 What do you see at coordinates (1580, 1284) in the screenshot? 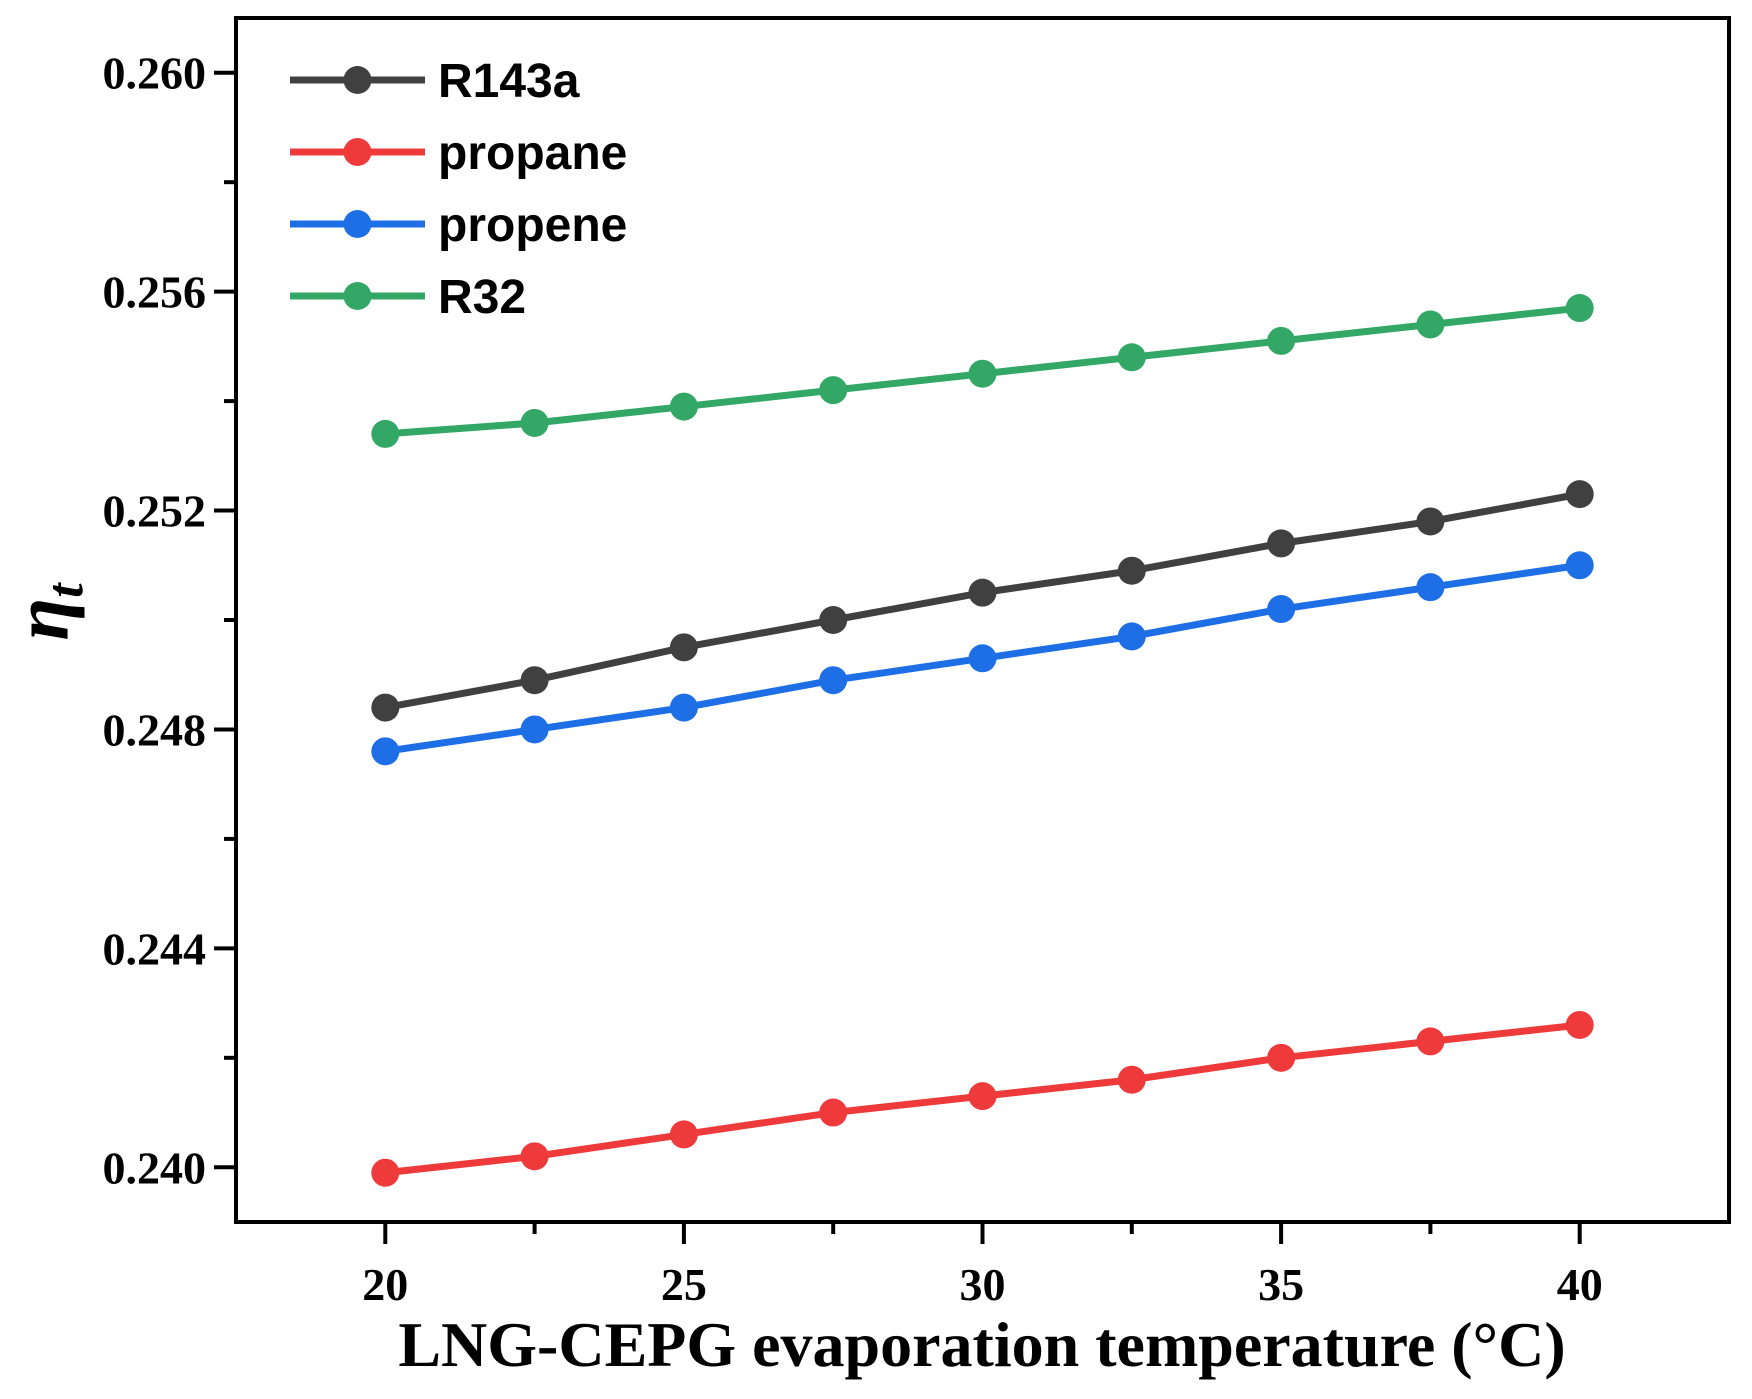
I see `x-tick-label: 40` at bounding box center [1580, 1284].